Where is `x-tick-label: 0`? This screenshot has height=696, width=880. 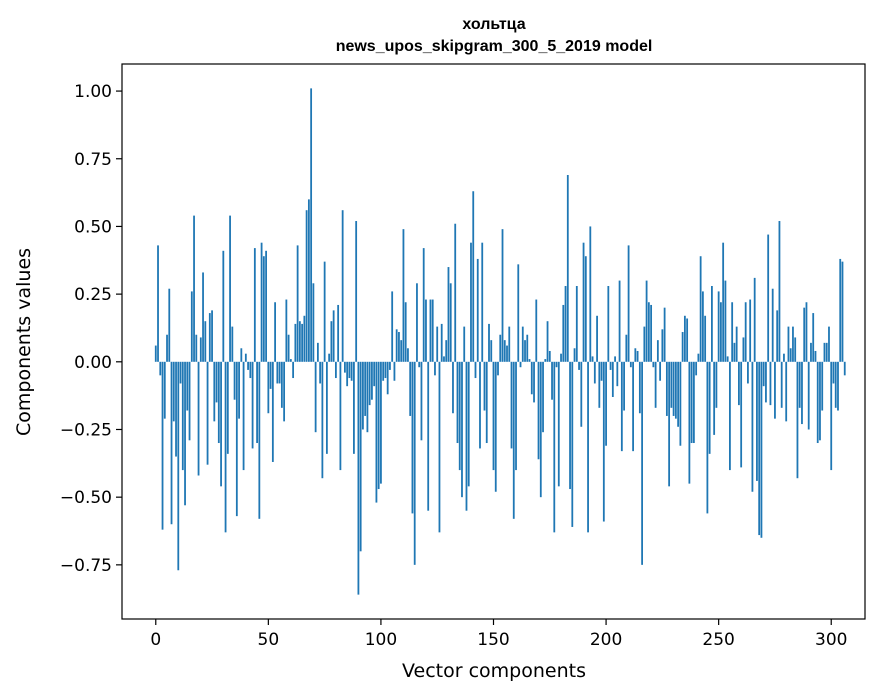
x-tick-label: 0 is located at coordinates (155, 640).